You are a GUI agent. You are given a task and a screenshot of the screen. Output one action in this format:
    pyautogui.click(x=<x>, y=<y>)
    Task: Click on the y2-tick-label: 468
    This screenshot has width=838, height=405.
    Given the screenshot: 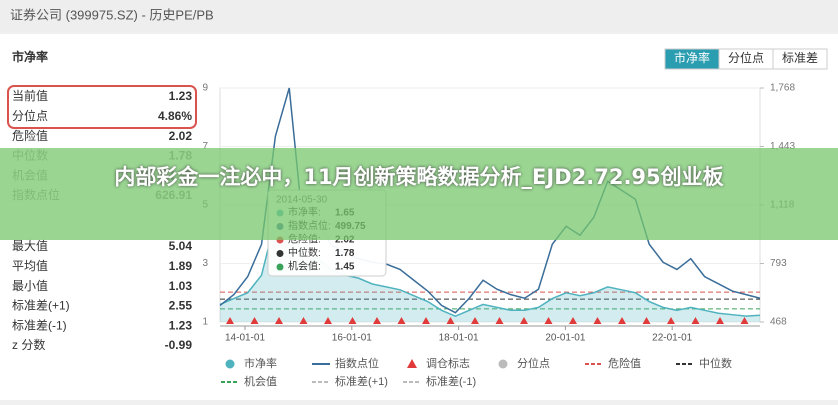 What is the action you would take?
    pyautogui.click(x=778, y=322)
    